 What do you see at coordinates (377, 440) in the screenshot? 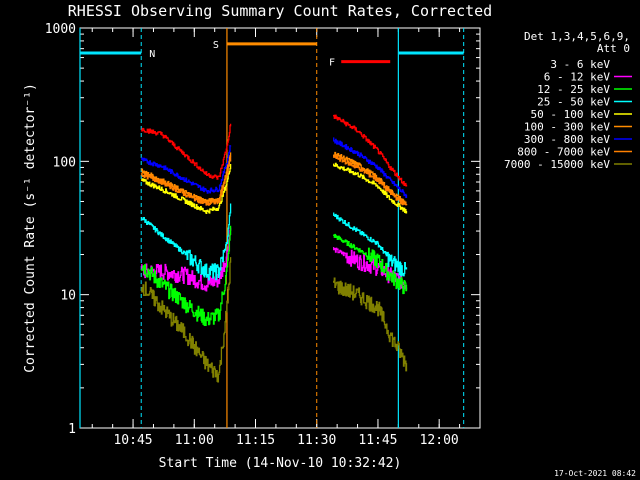
I see `x-tick-label: 11:45` at bounding box center [377, 440].